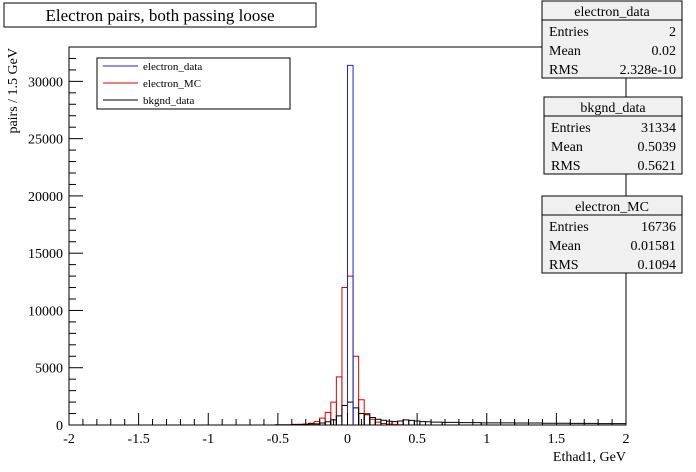 The width and height of the screenshot is (696, 472). Describe the element at coordinates (45, 254) in the screenshot. I see `y-tick-label: 15000` at that location.